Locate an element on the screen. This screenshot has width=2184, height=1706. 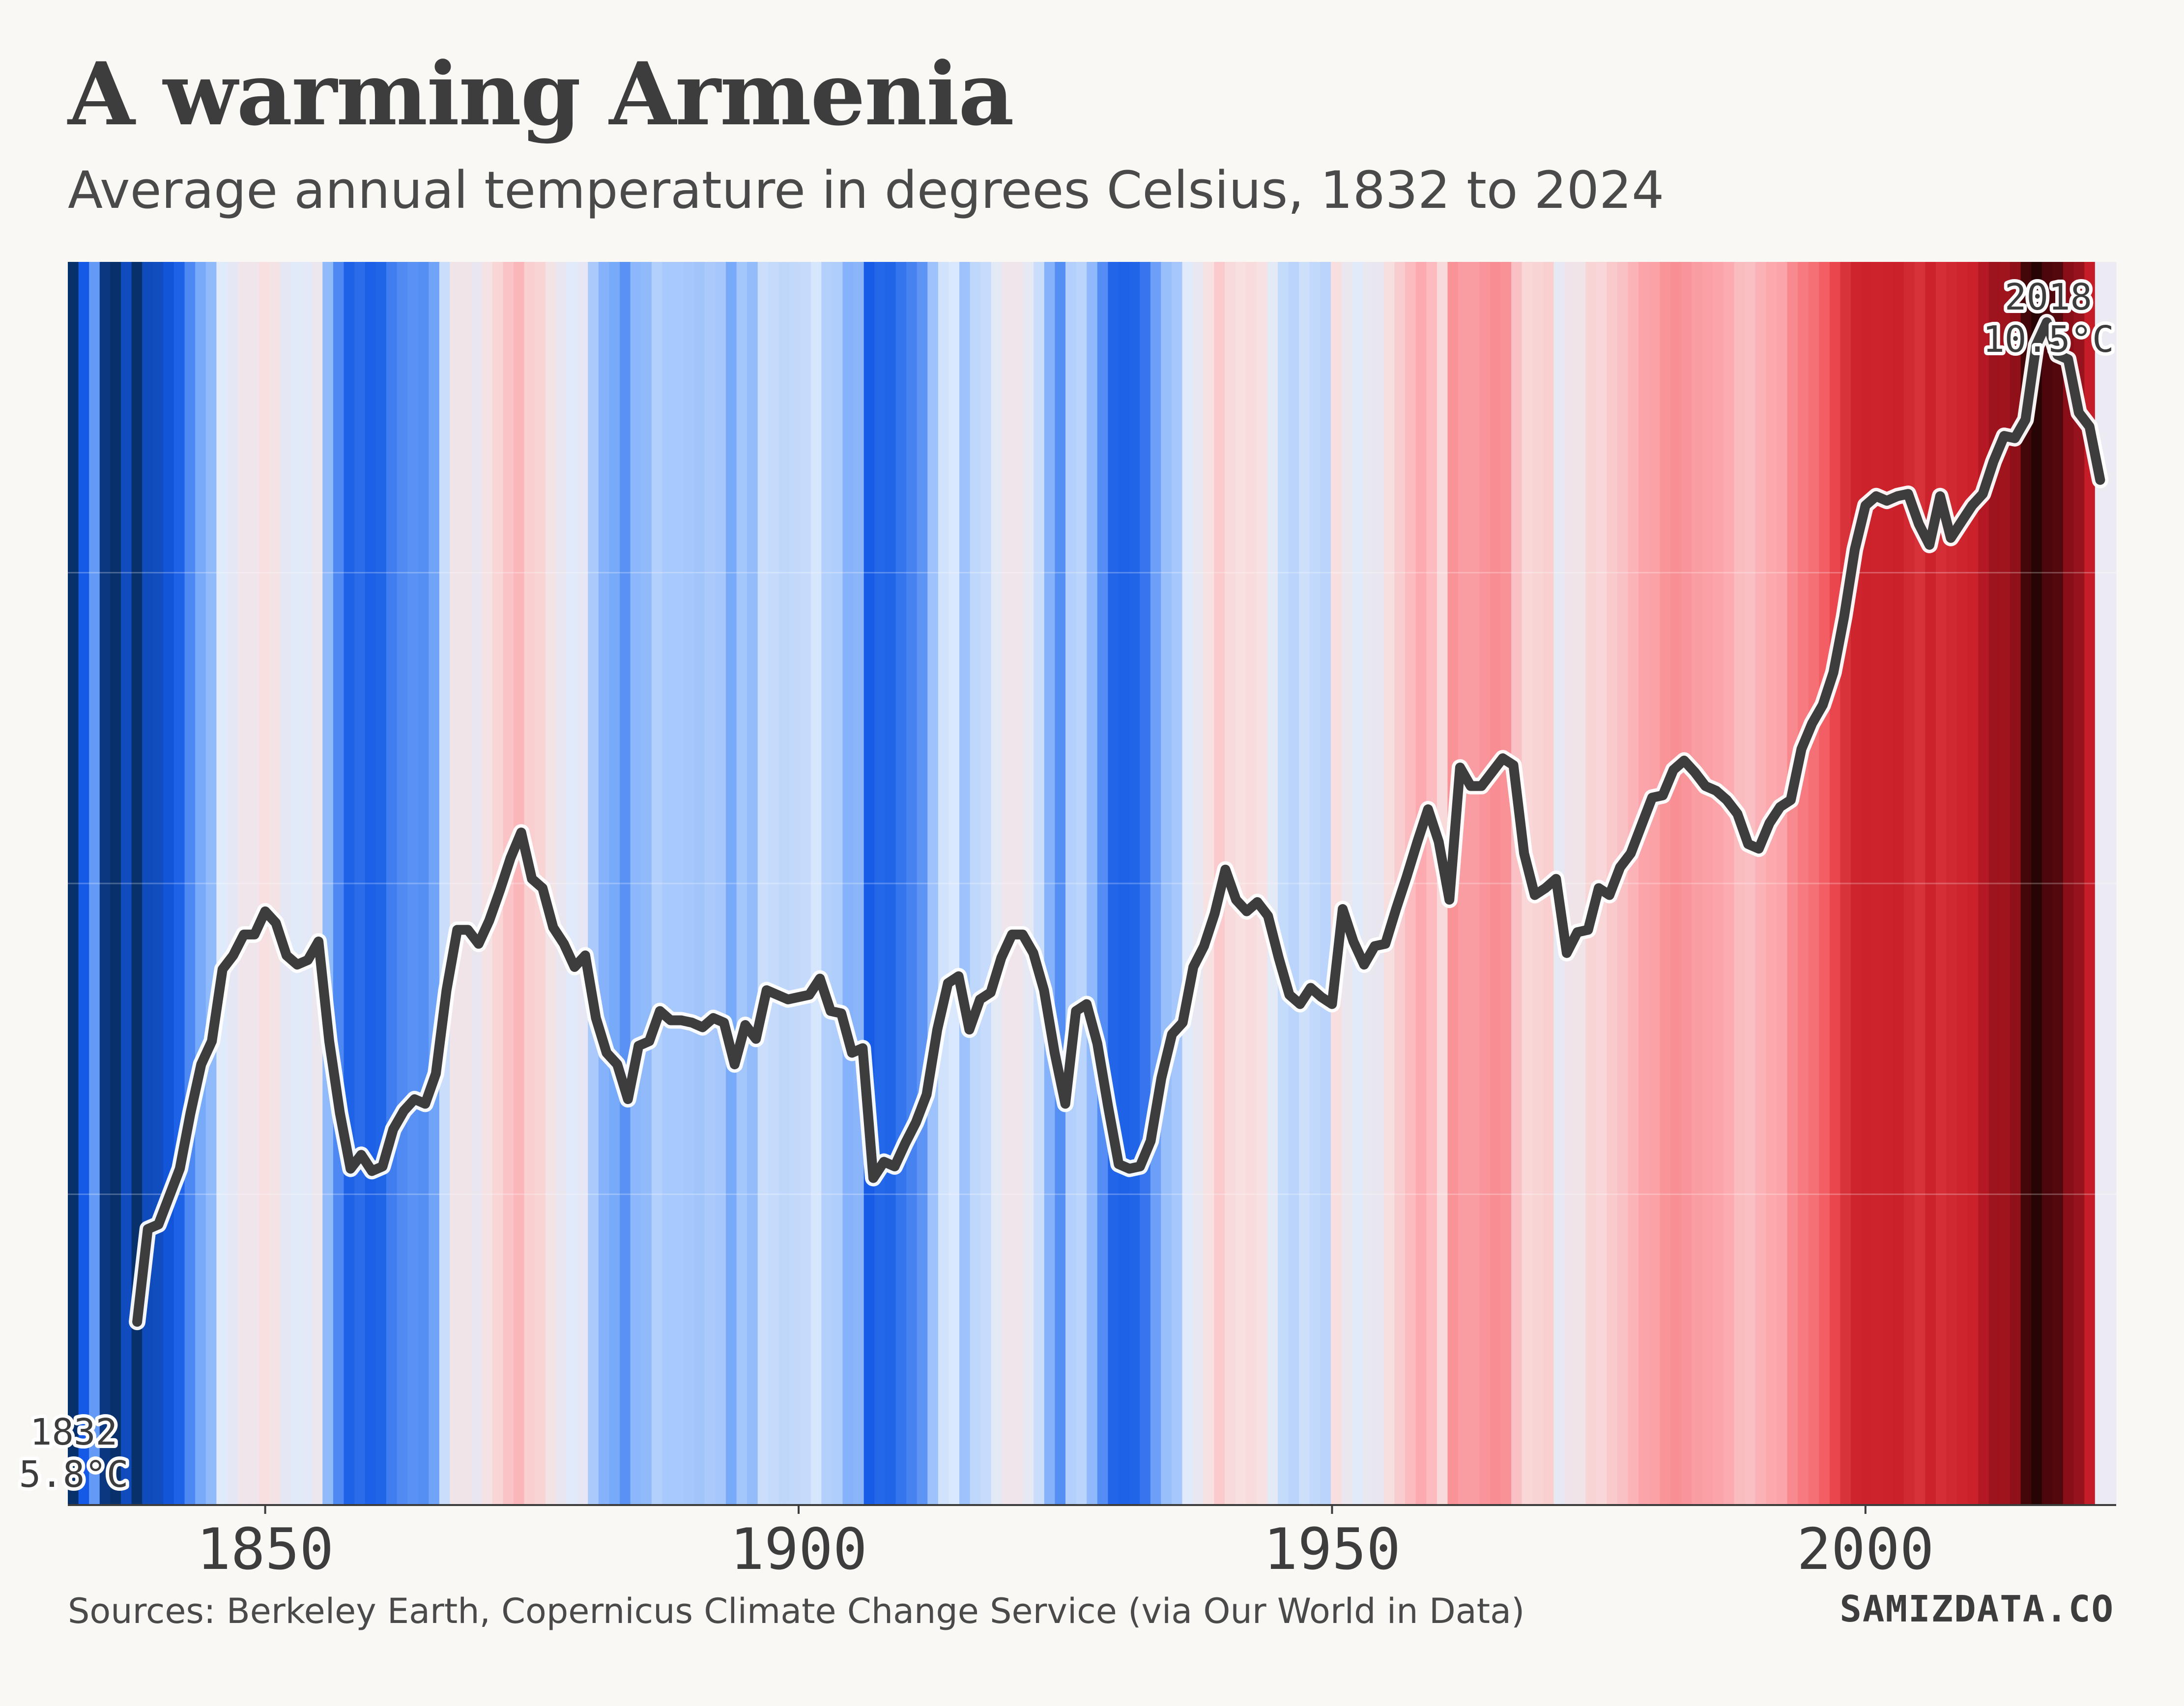
stripe-1947 is located at coordinates (1293, 883).